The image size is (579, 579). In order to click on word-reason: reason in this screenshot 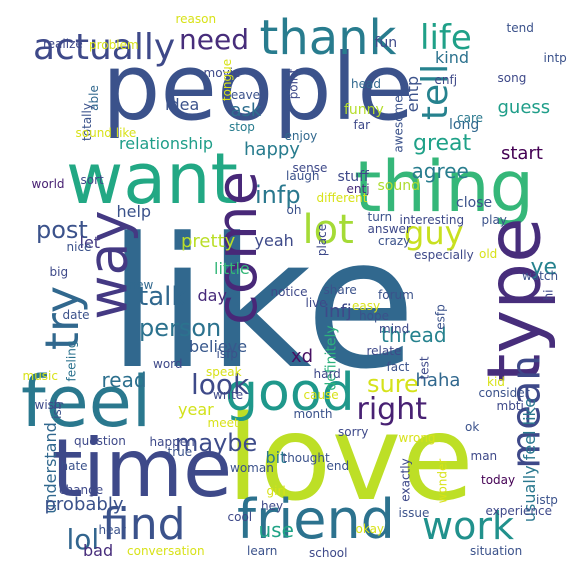, I will do `click(196, 19)`.